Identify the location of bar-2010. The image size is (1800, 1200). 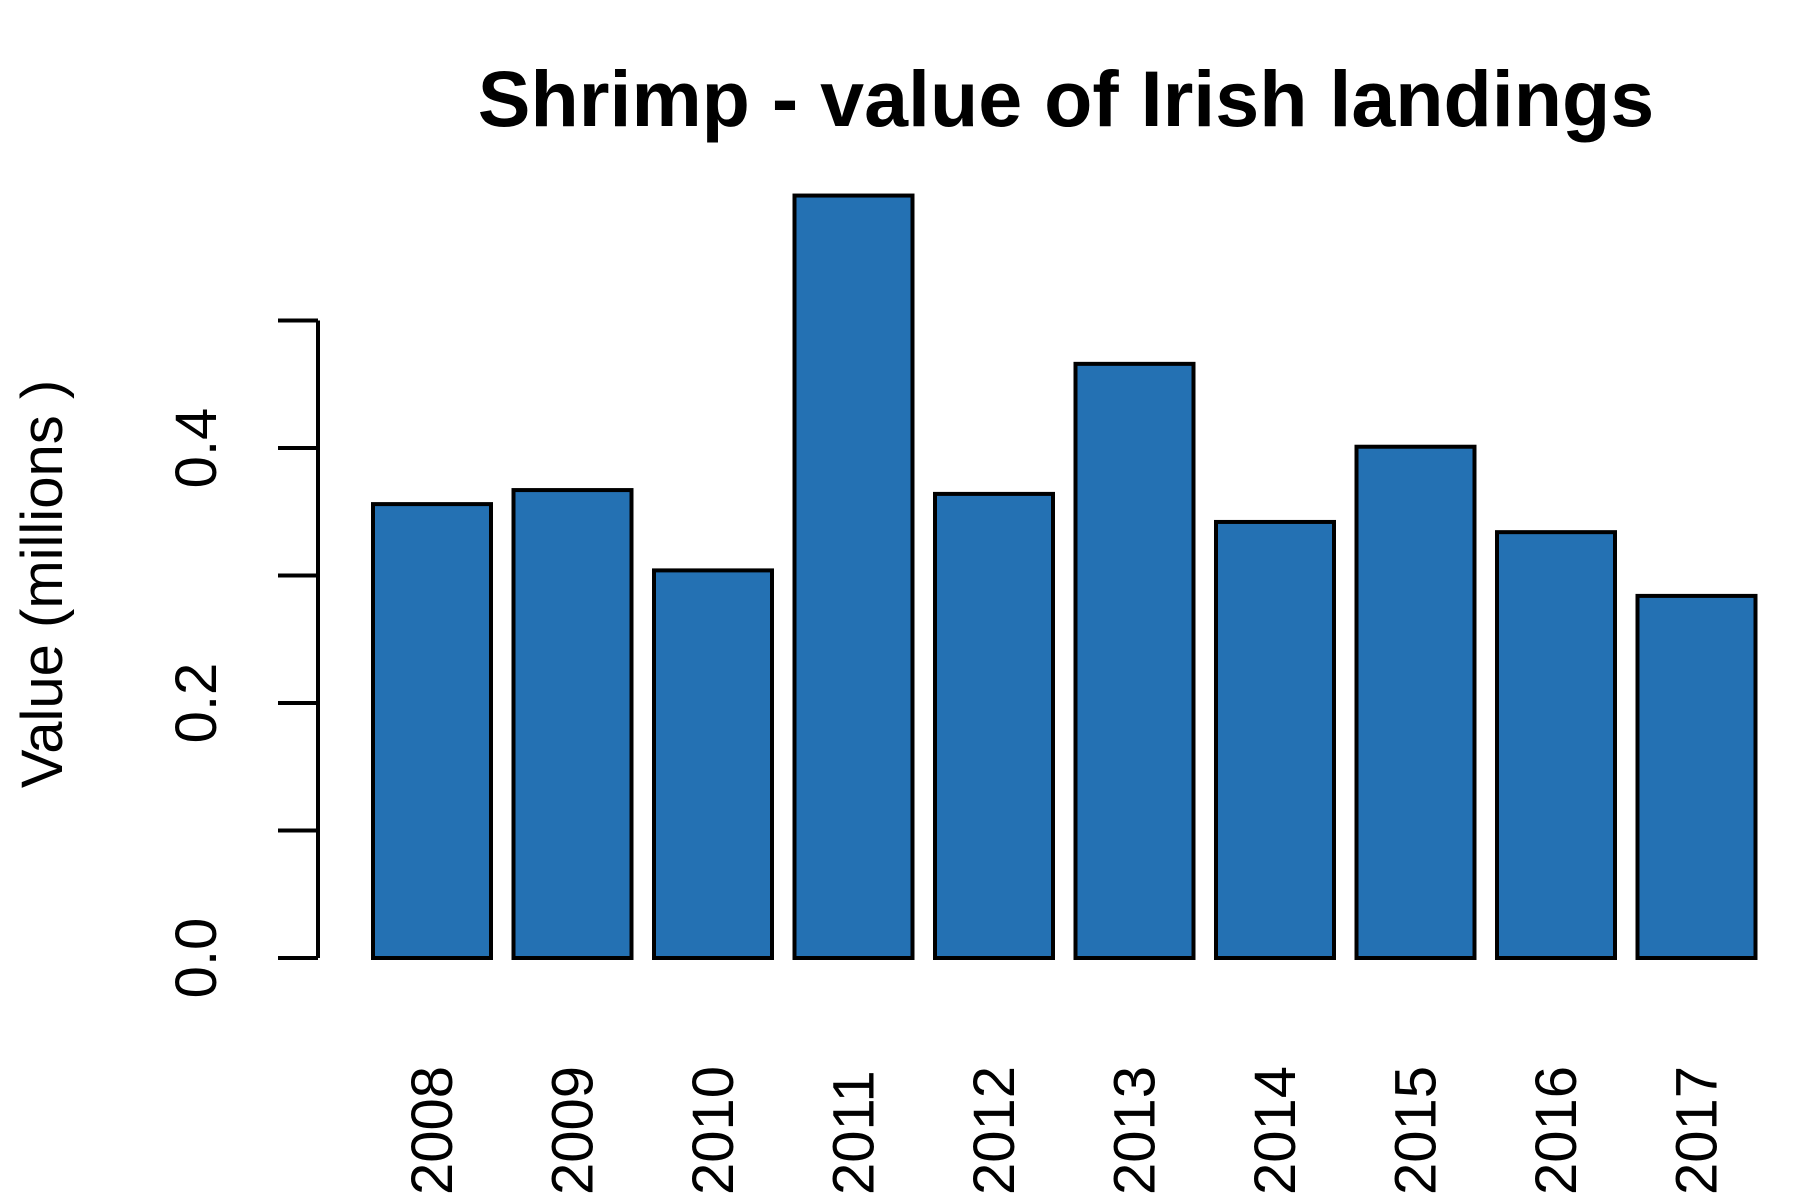
(713, 764).